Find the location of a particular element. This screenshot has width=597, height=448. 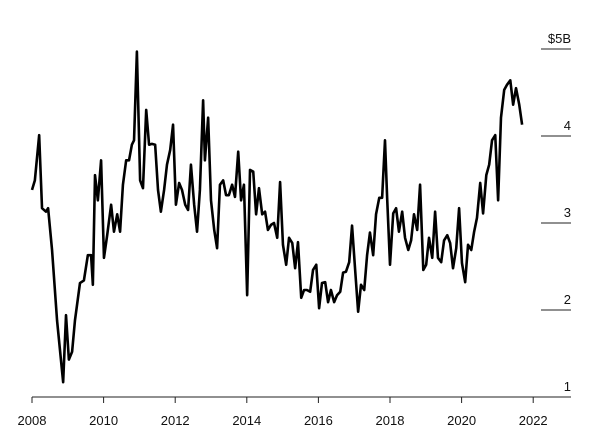

x-tick-label: 2012 is located at coordinates (175, 420).